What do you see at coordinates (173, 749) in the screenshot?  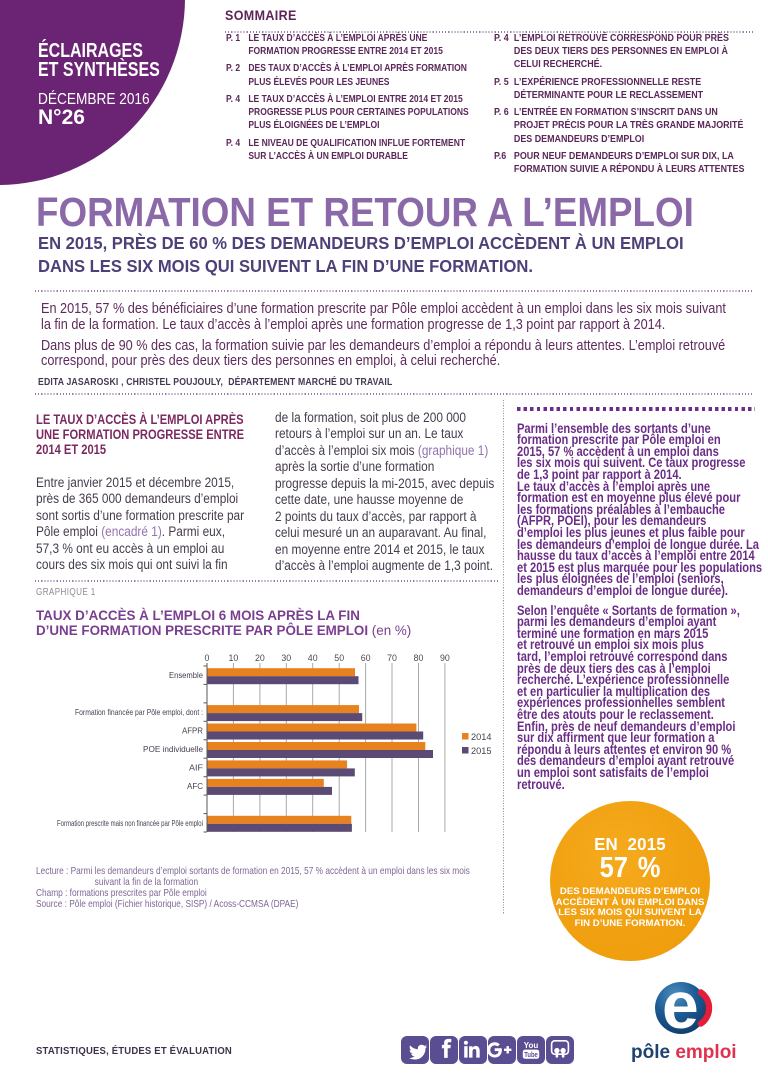 I see `svg-text: POE individuelle` at bounding box center [173, 749].